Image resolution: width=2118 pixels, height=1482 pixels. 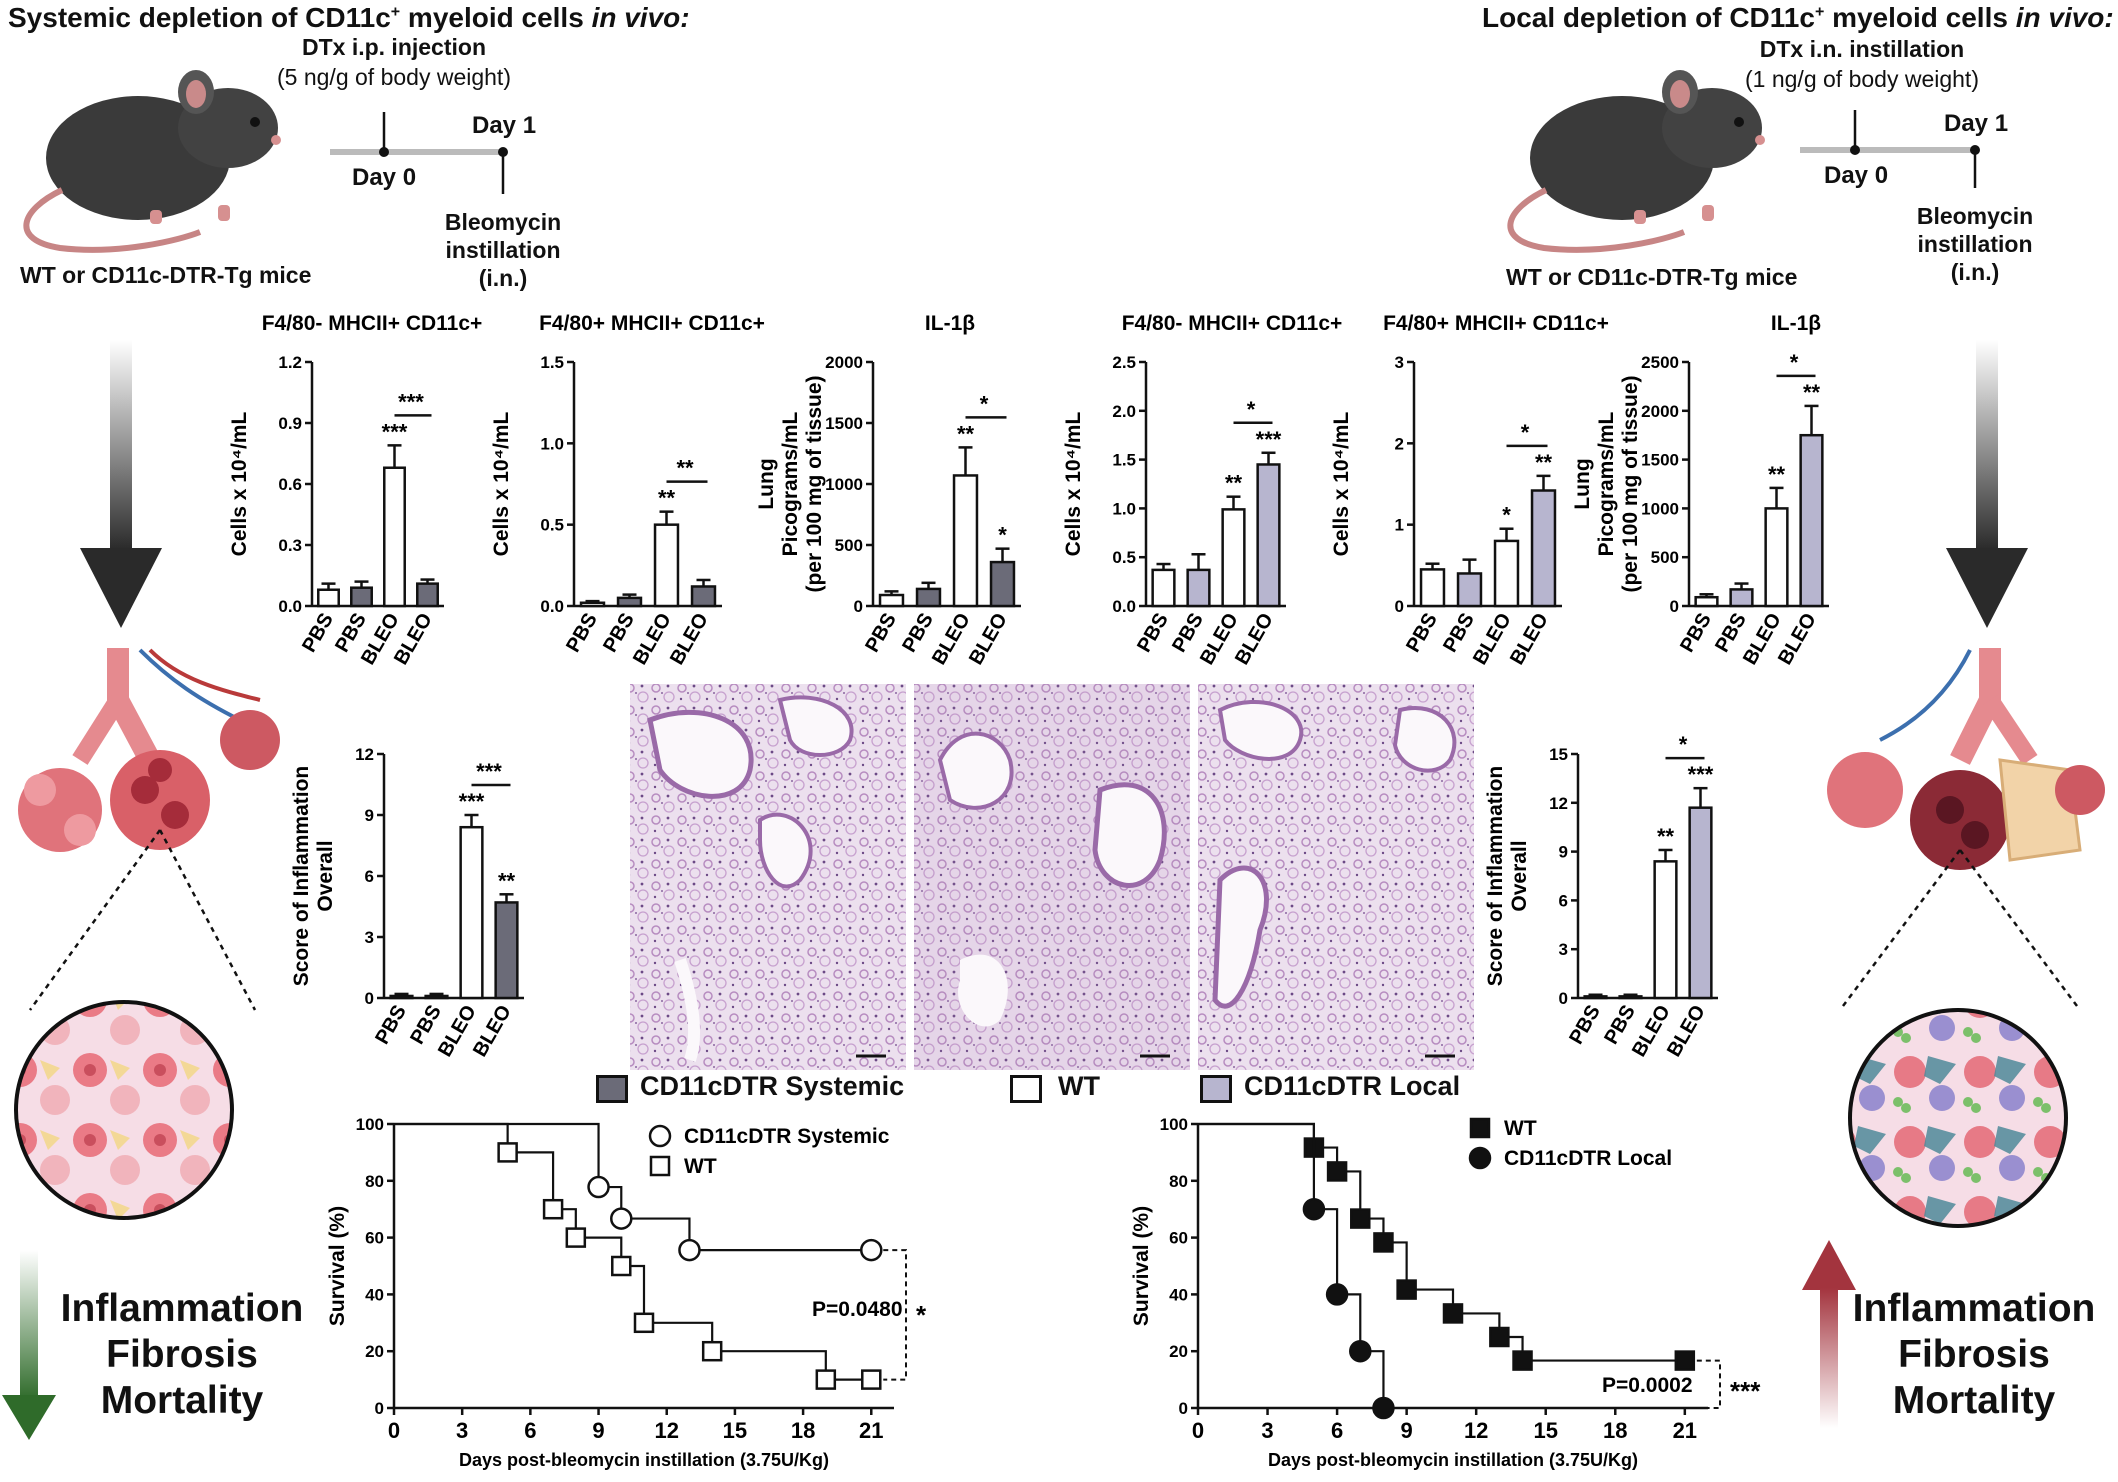 I want to click on right-bleo-line1: Bleomycin, so click(x=1975, y=216).